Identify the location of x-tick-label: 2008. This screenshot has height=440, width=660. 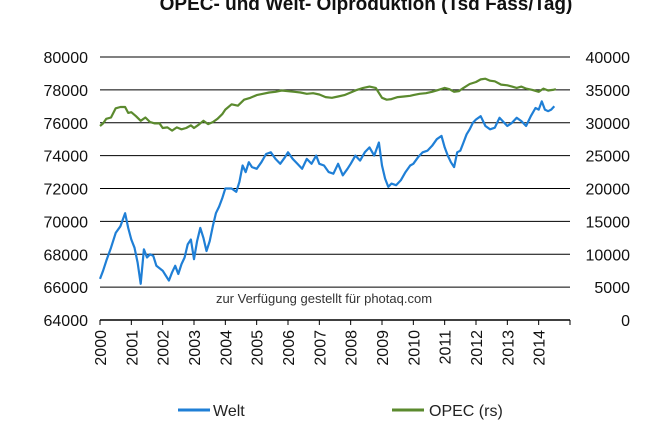
(352, 348).